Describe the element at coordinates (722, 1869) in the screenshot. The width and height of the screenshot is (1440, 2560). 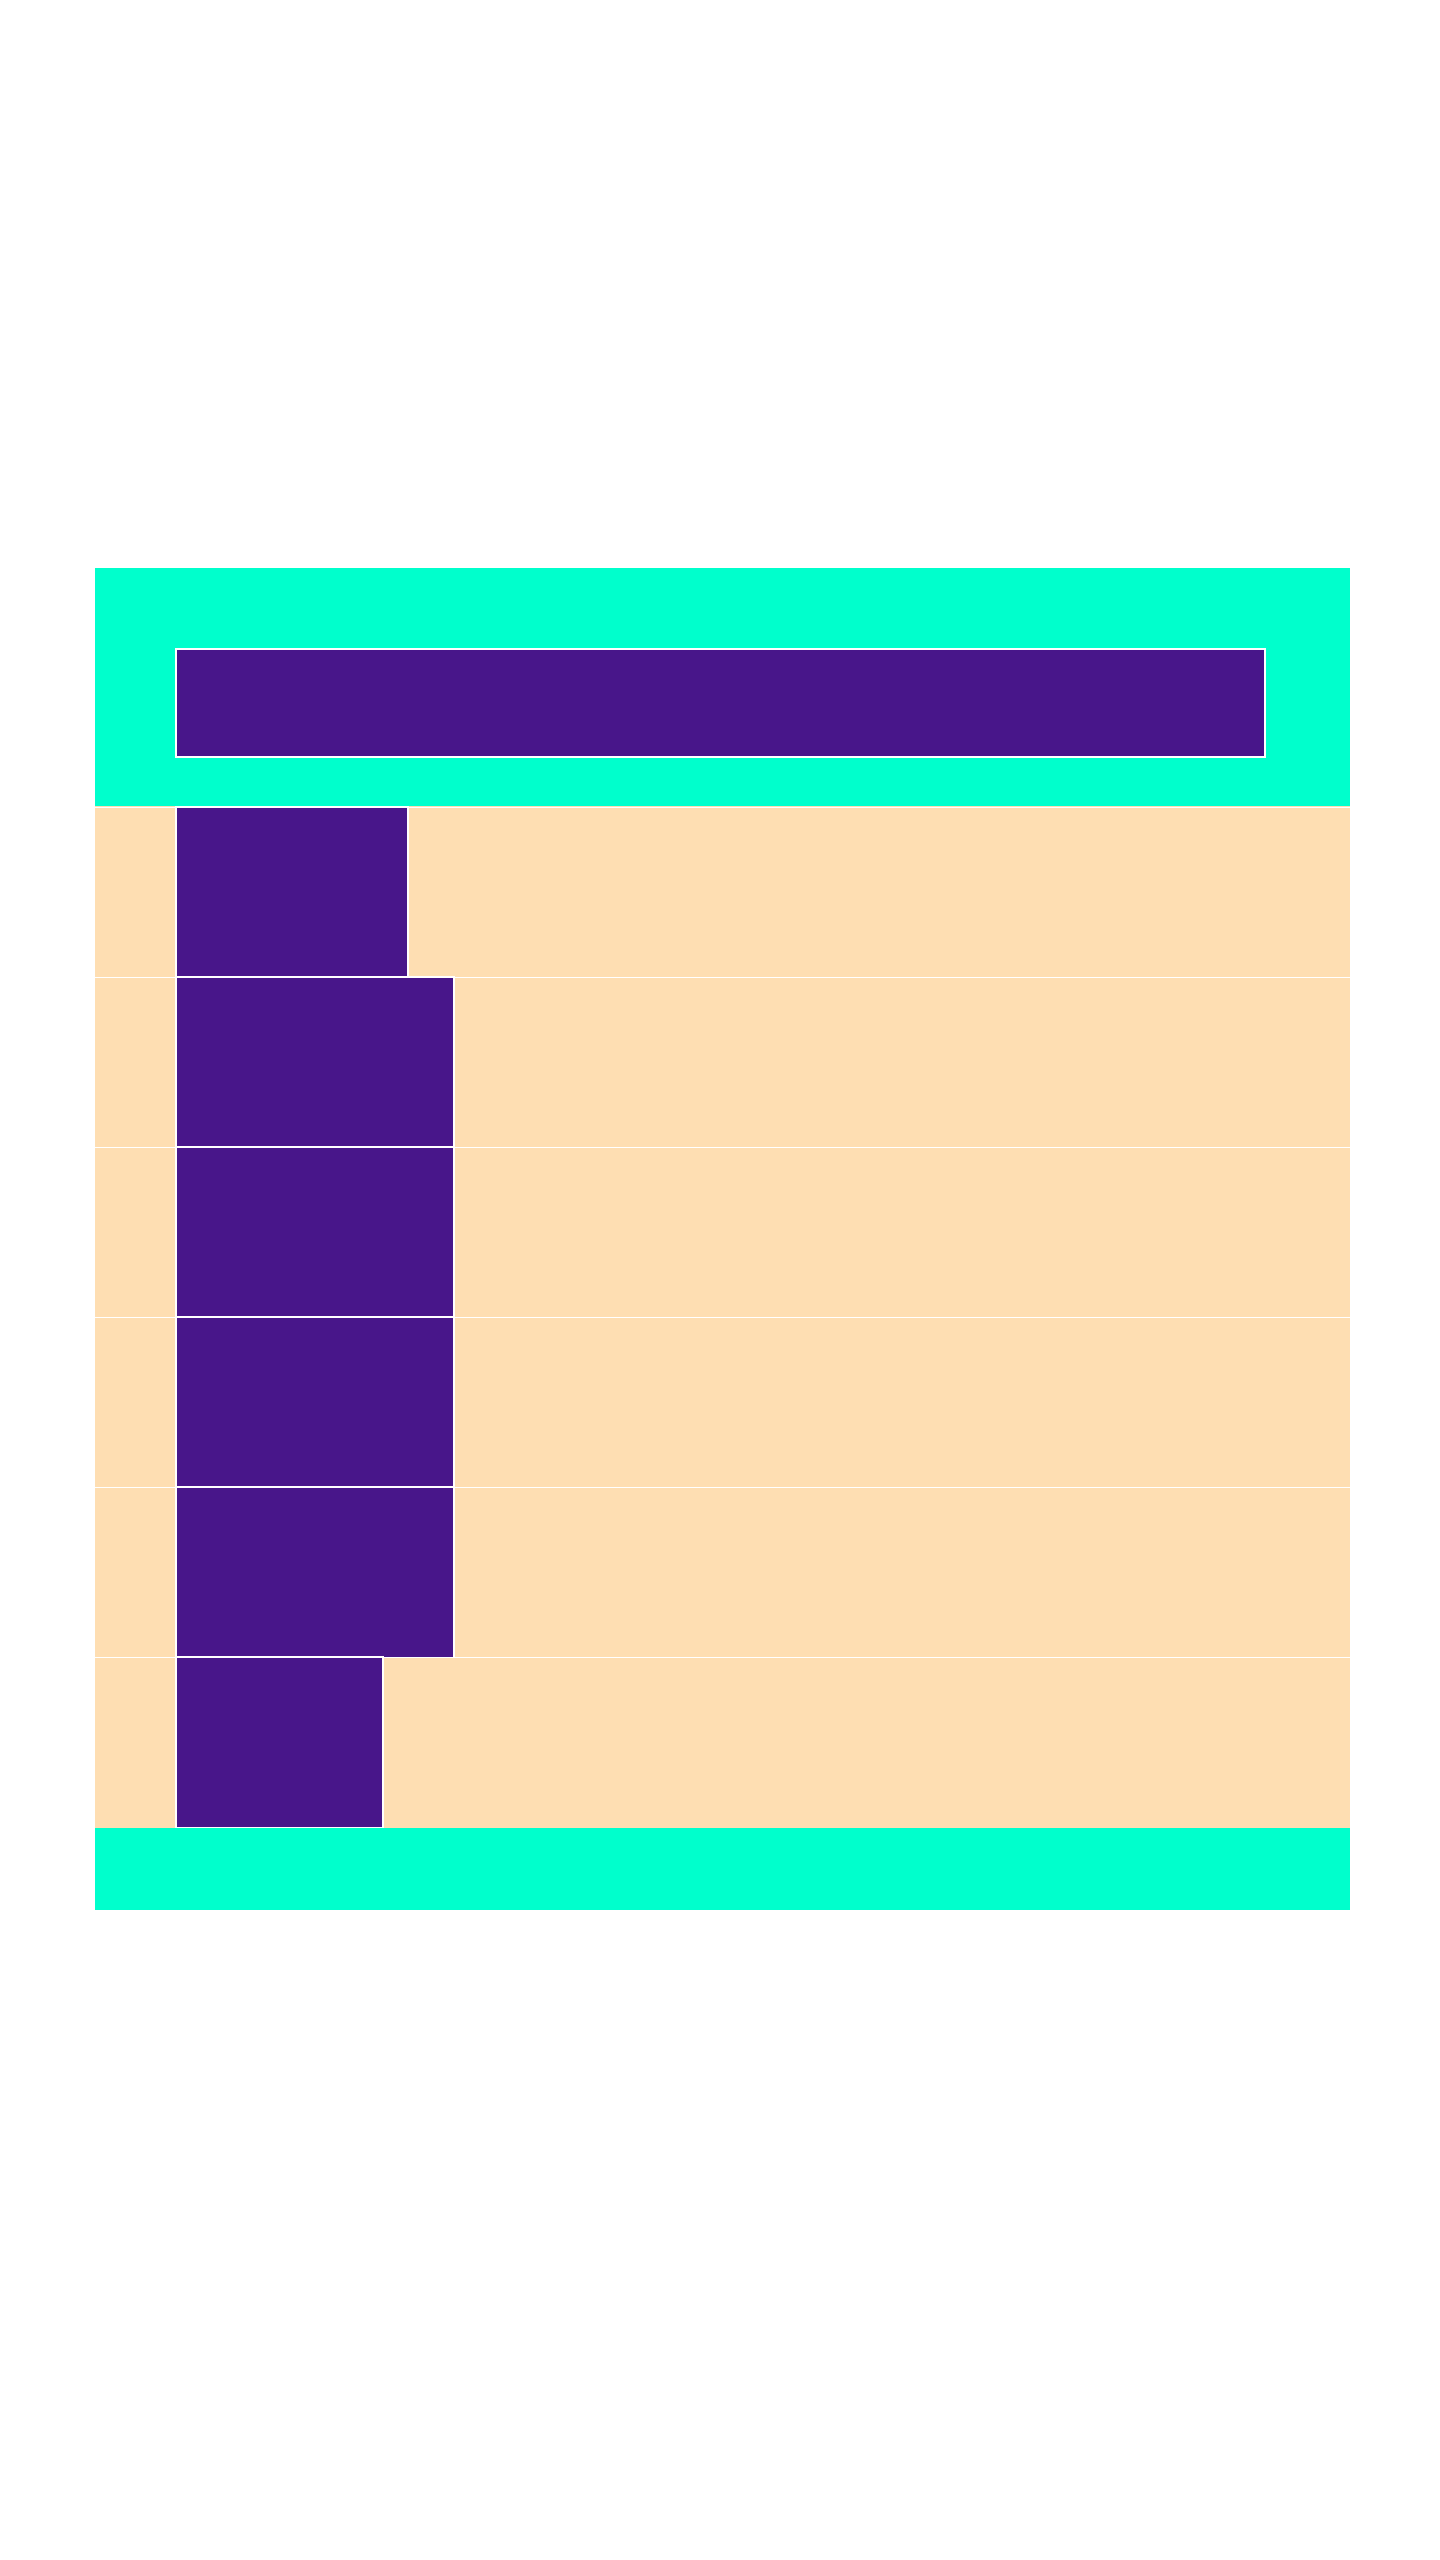
I see `footer-band` at that location.